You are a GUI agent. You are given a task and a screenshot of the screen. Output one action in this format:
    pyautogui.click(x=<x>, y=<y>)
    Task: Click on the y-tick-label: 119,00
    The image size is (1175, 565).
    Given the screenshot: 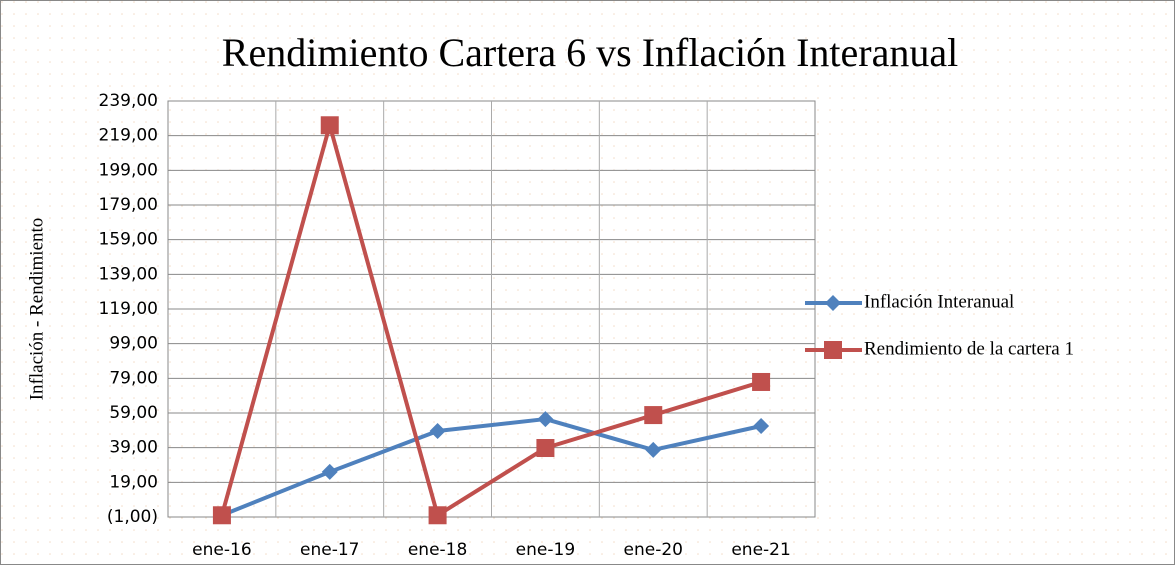 What is the action you would take?
    pyautogui.click(x=128, y=309)
    